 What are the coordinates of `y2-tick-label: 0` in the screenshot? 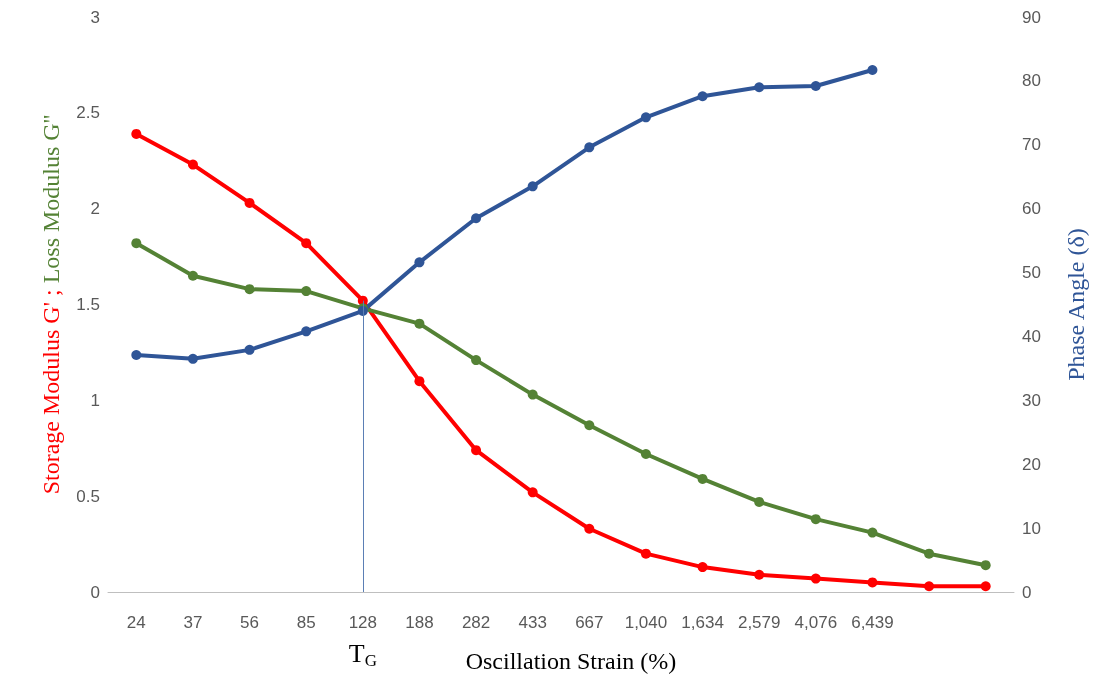 It's located at (1027, 592).